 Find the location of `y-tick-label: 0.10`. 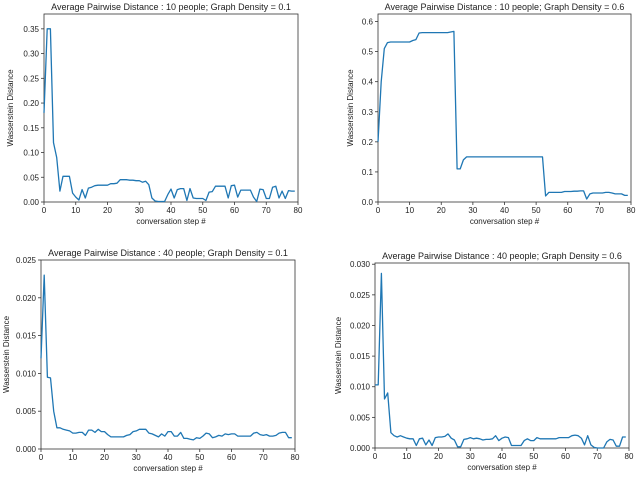

y-tick-label: 0.10 is located at coordinates (31, 153).